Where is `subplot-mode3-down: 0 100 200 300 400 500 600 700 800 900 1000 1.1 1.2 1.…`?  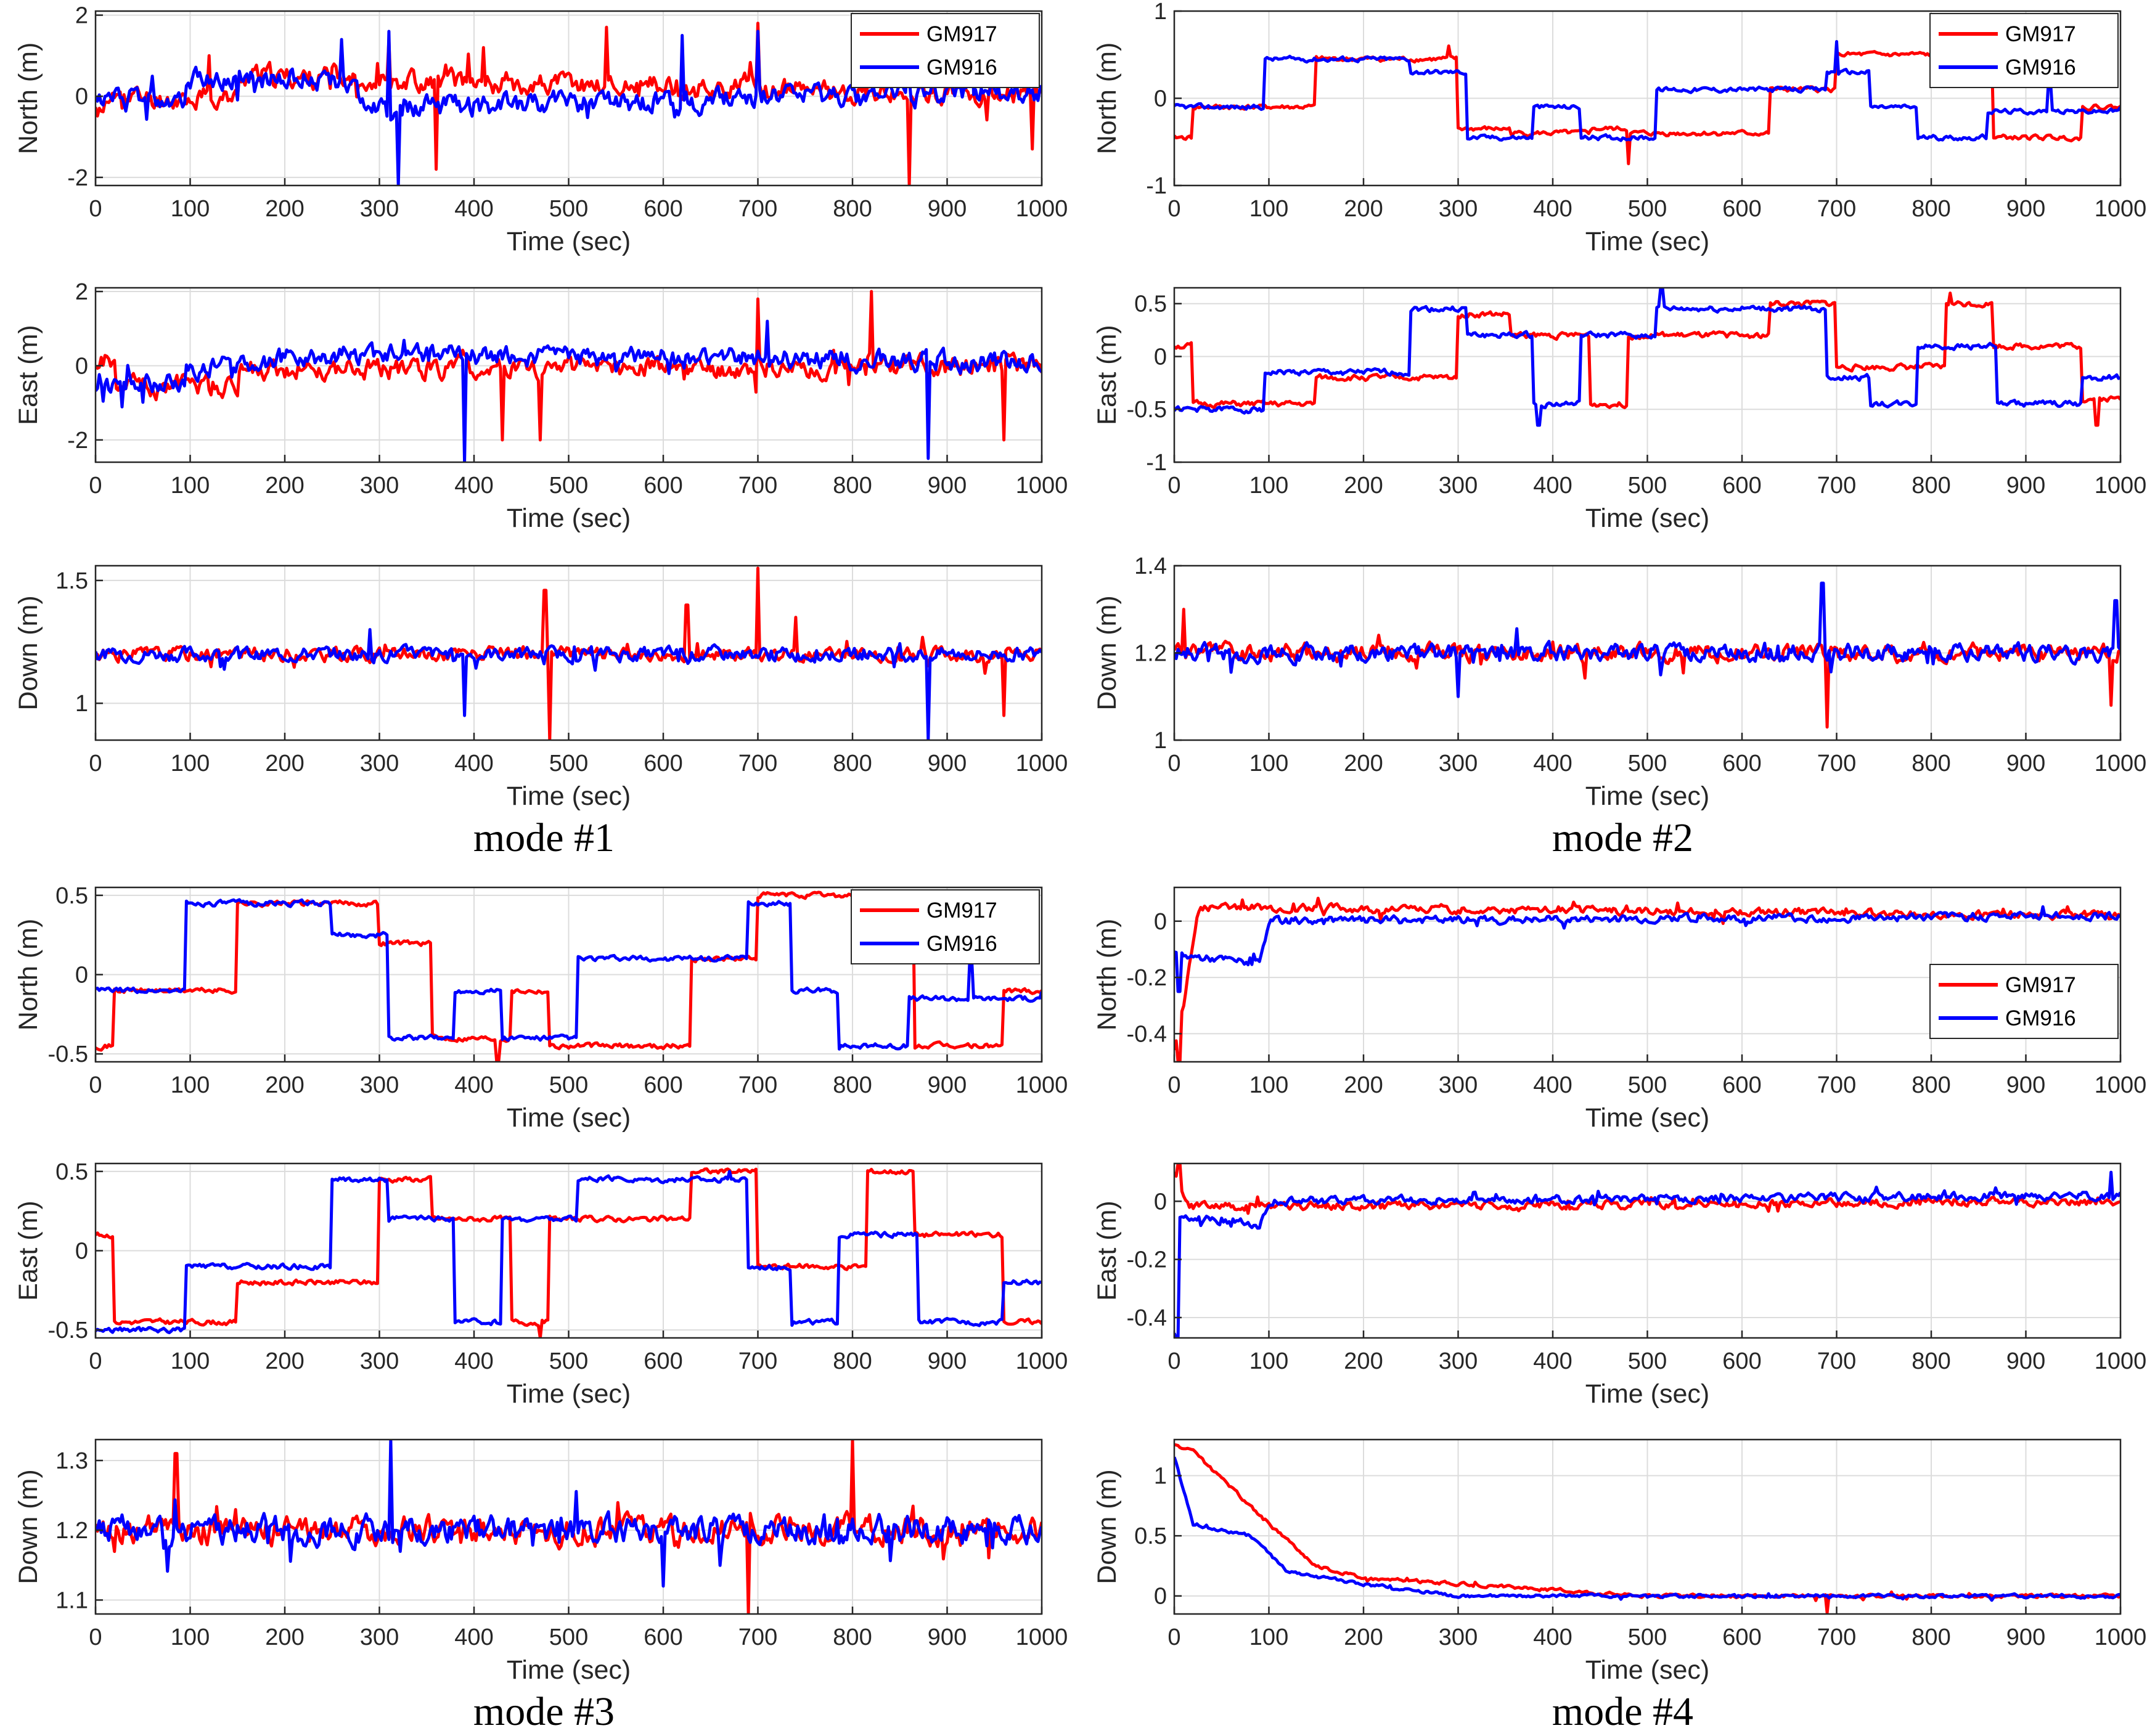 subplot-mode3-down: 0 100 200 300 400 500 600 700 800 900 1000 1.1 1.2 1.… is located at coordinates (541, 1562).